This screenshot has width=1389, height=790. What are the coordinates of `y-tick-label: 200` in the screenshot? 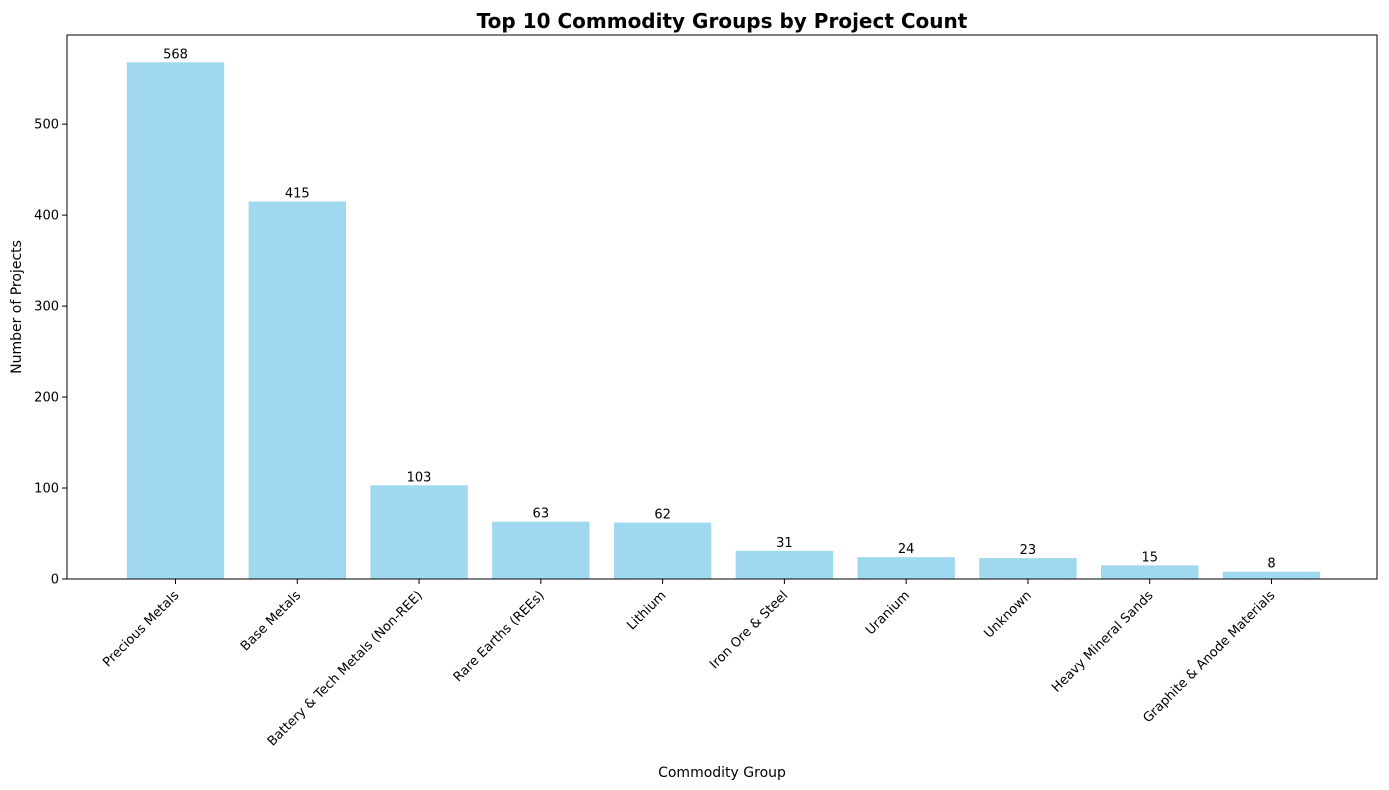 It's located at (46, 398).